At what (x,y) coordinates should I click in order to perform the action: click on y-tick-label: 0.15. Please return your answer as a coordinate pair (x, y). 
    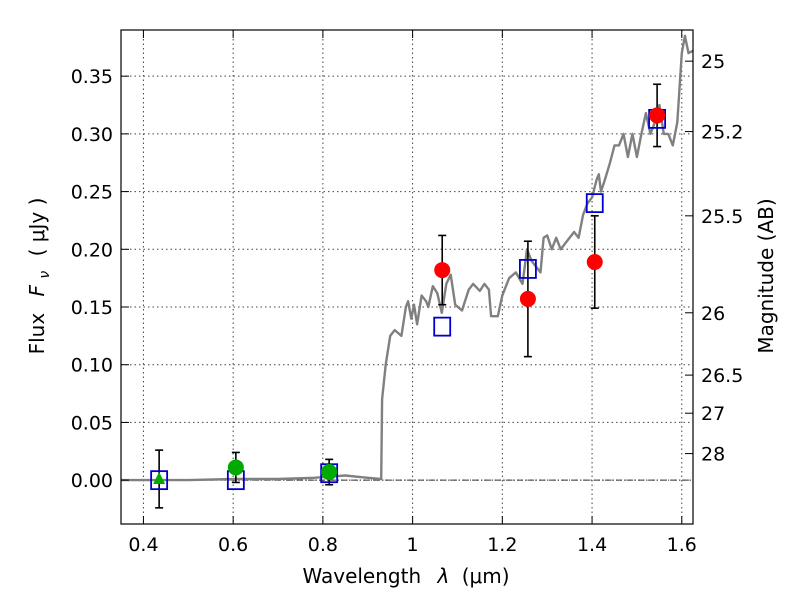
    Looking at the image, I should click on (92, 308).